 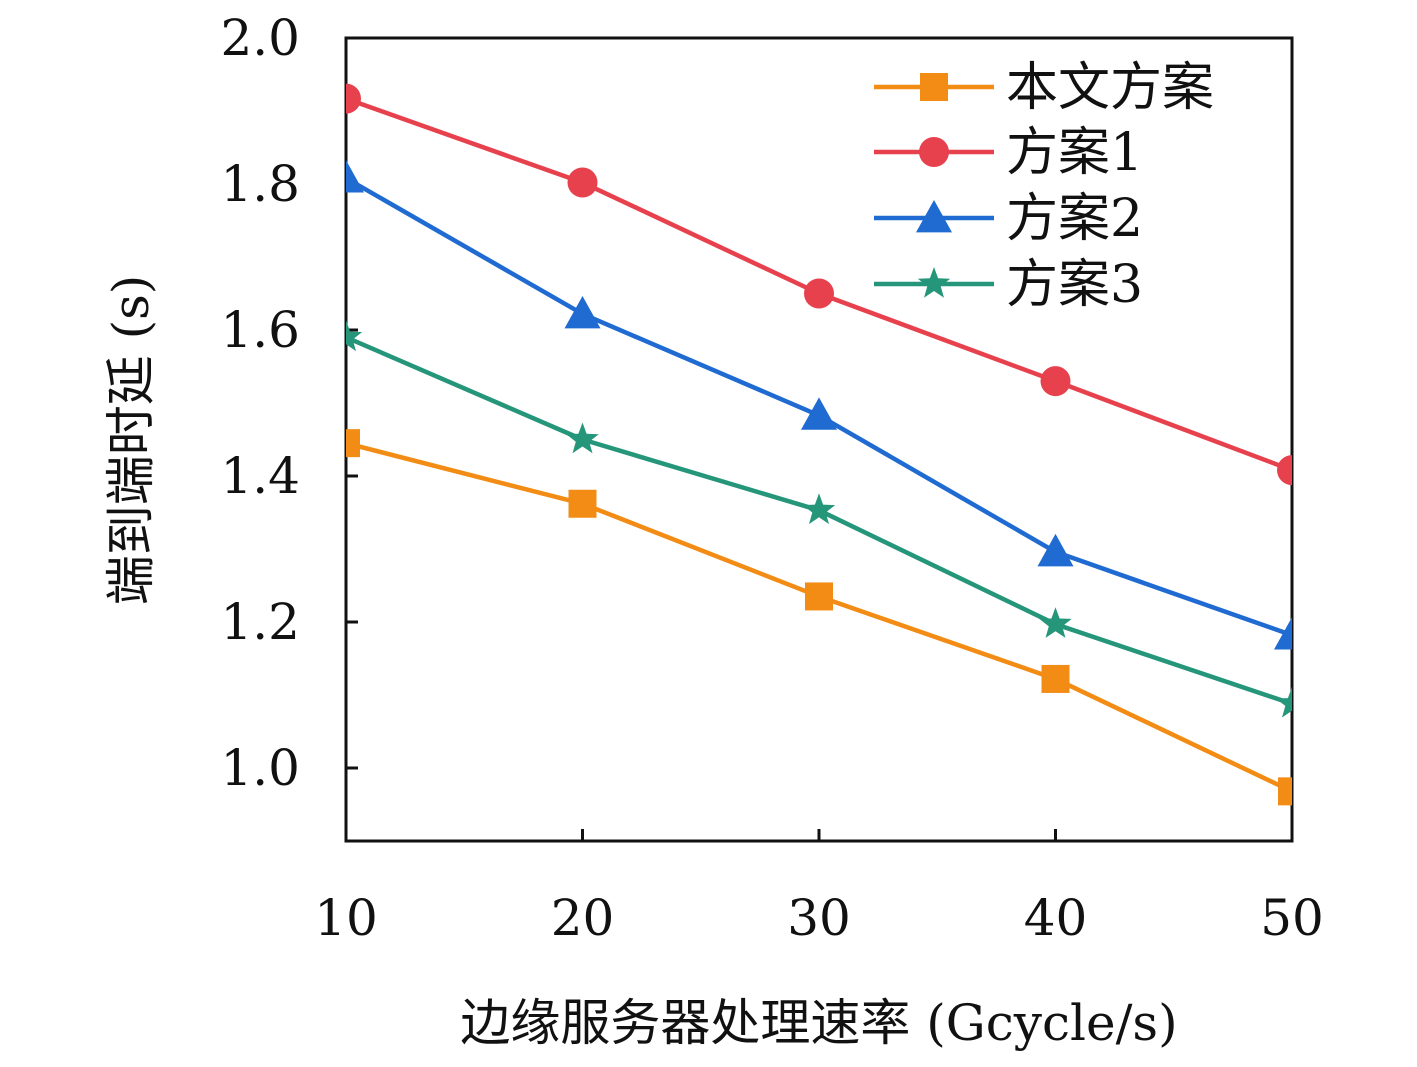 I want to click on y-tick-label: 1.2, so click(x=260, y=622).